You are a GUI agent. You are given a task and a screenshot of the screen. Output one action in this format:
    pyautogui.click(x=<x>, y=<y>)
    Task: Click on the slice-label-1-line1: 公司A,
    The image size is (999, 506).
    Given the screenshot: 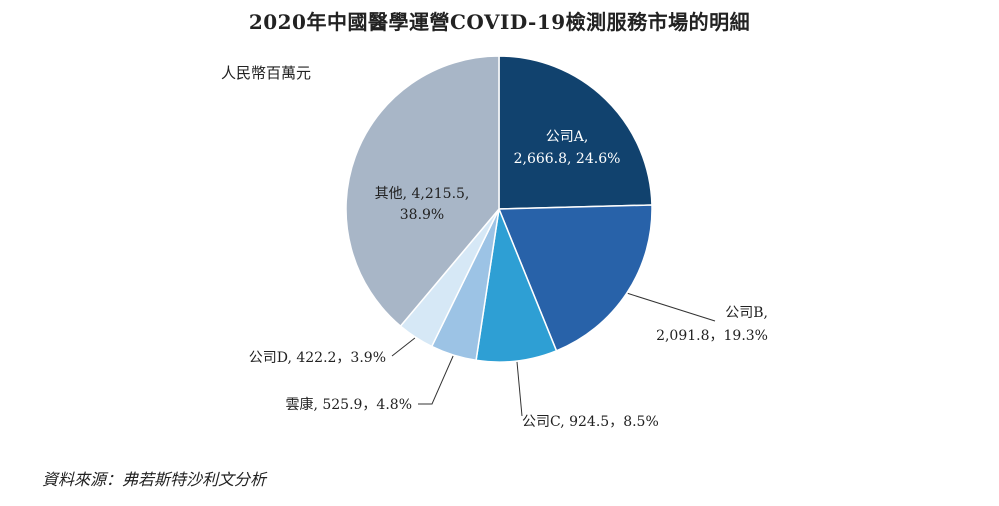 What is the action you would take?
    pyautogui.click(x=567, y=137)
    